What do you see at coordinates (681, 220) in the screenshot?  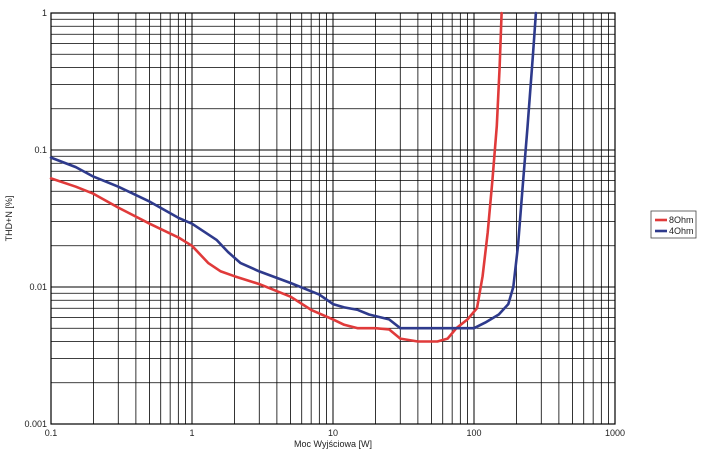 I see `legend-label-8ohm: 8Ohm` at bounding box center [681, 220].